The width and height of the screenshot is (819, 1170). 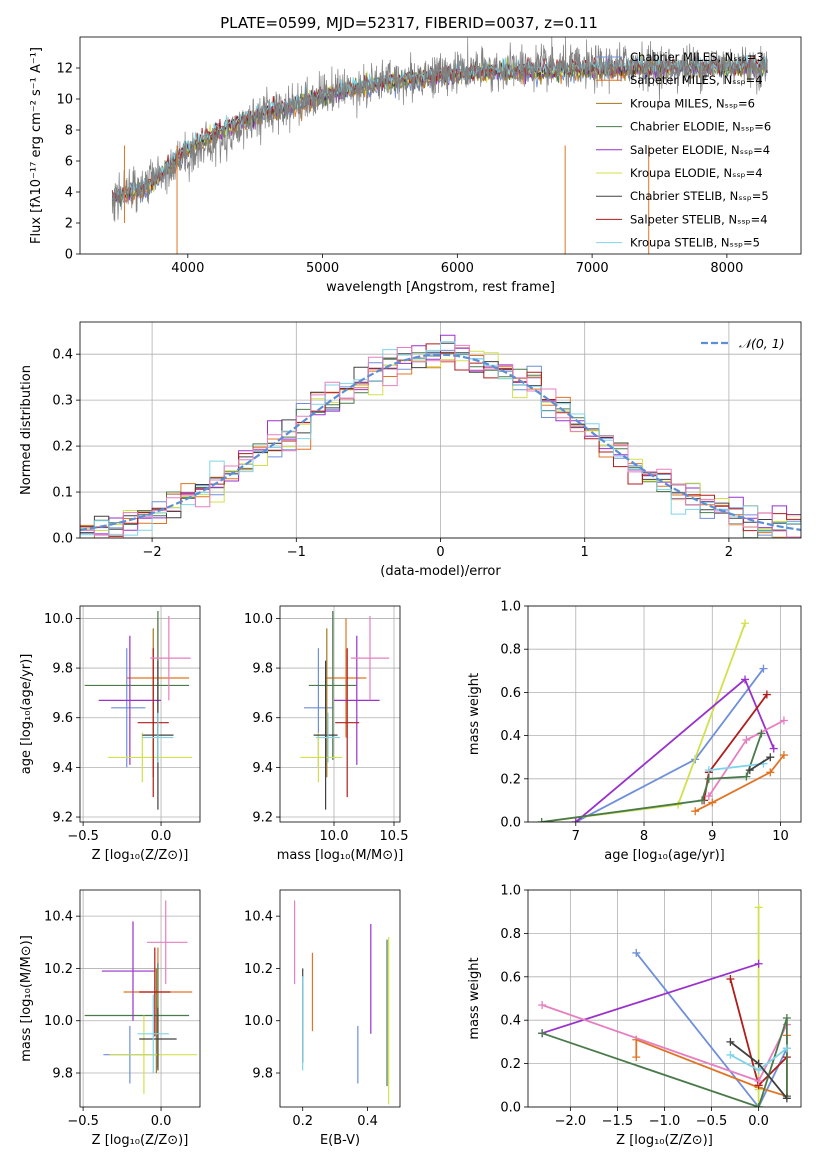 What do you see at coordinates (258, 969) in the screenshot?
I see `y-tick-label: 10.2` at bounding box center [258, 969].